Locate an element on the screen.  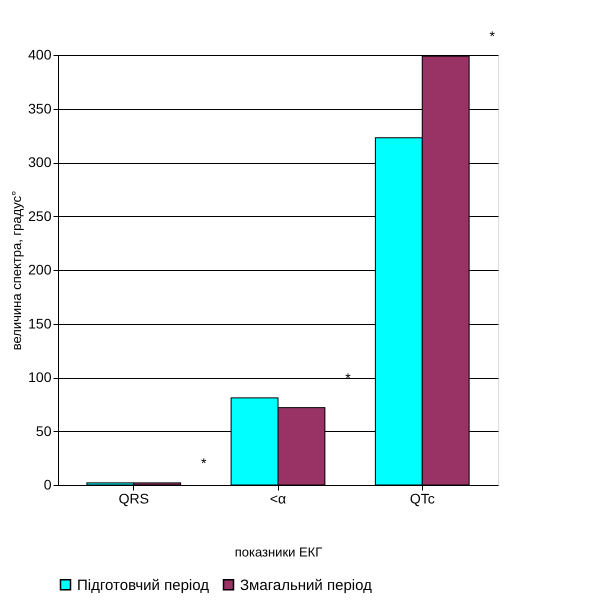
x-tick-label: QTc is located at coordinates (422, 498).